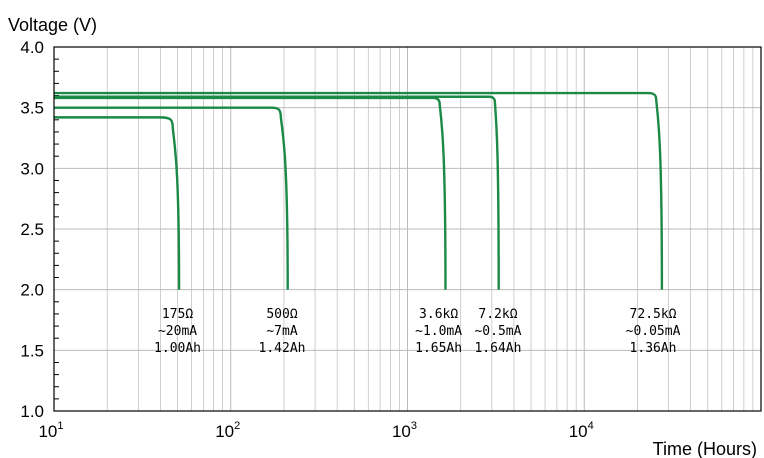 The width and height of the screenshot is (764, 458). I want to click on y-tick-label: 3.0, so click(32, 168).